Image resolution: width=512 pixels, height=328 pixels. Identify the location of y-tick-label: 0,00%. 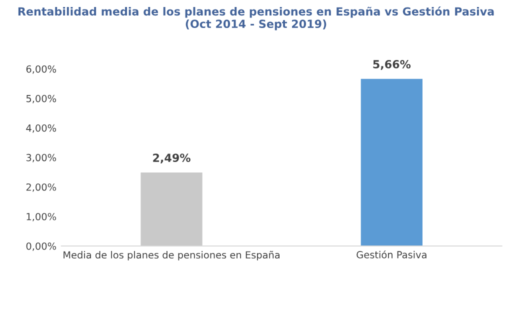
(41, 246).